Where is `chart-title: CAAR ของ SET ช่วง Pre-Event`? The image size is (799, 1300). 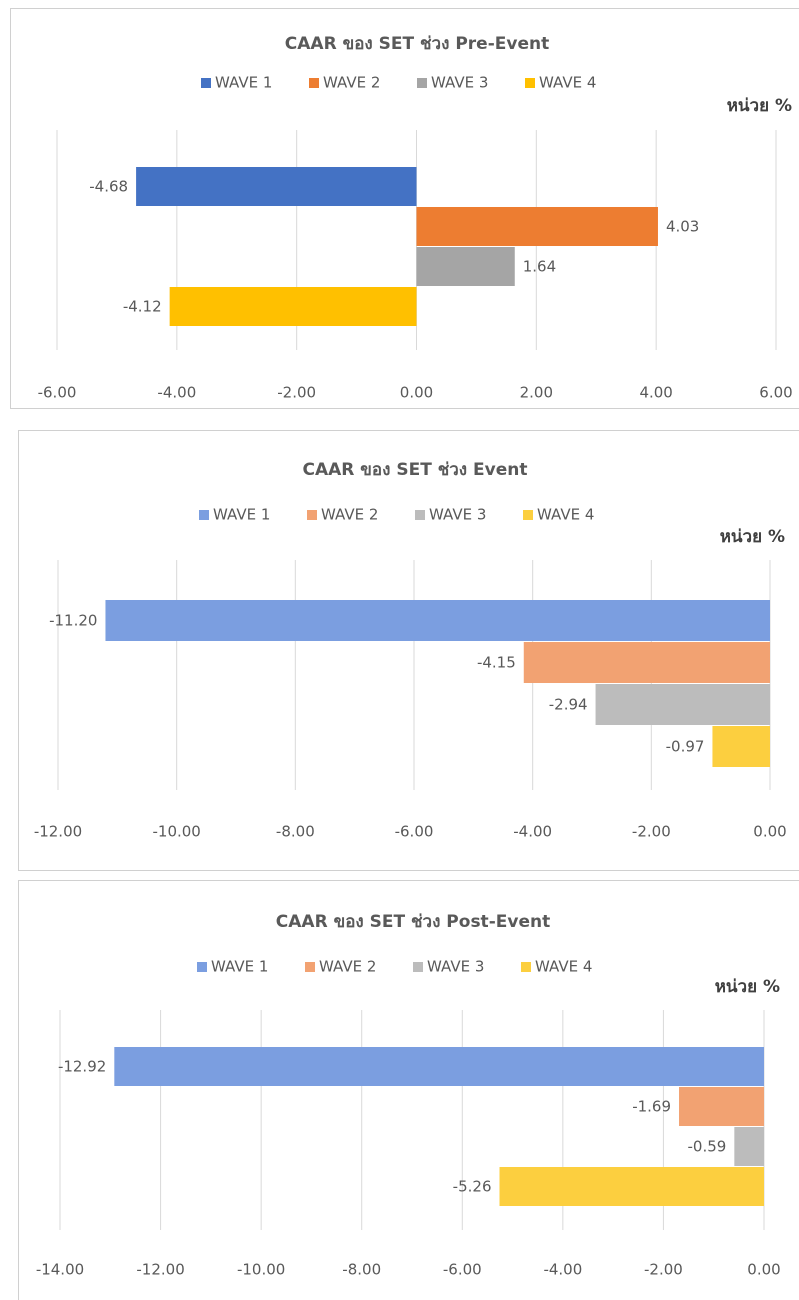 chart-title: CAAR ของ SET ช่วง Pre-Event is located at coordinates (417, 44).